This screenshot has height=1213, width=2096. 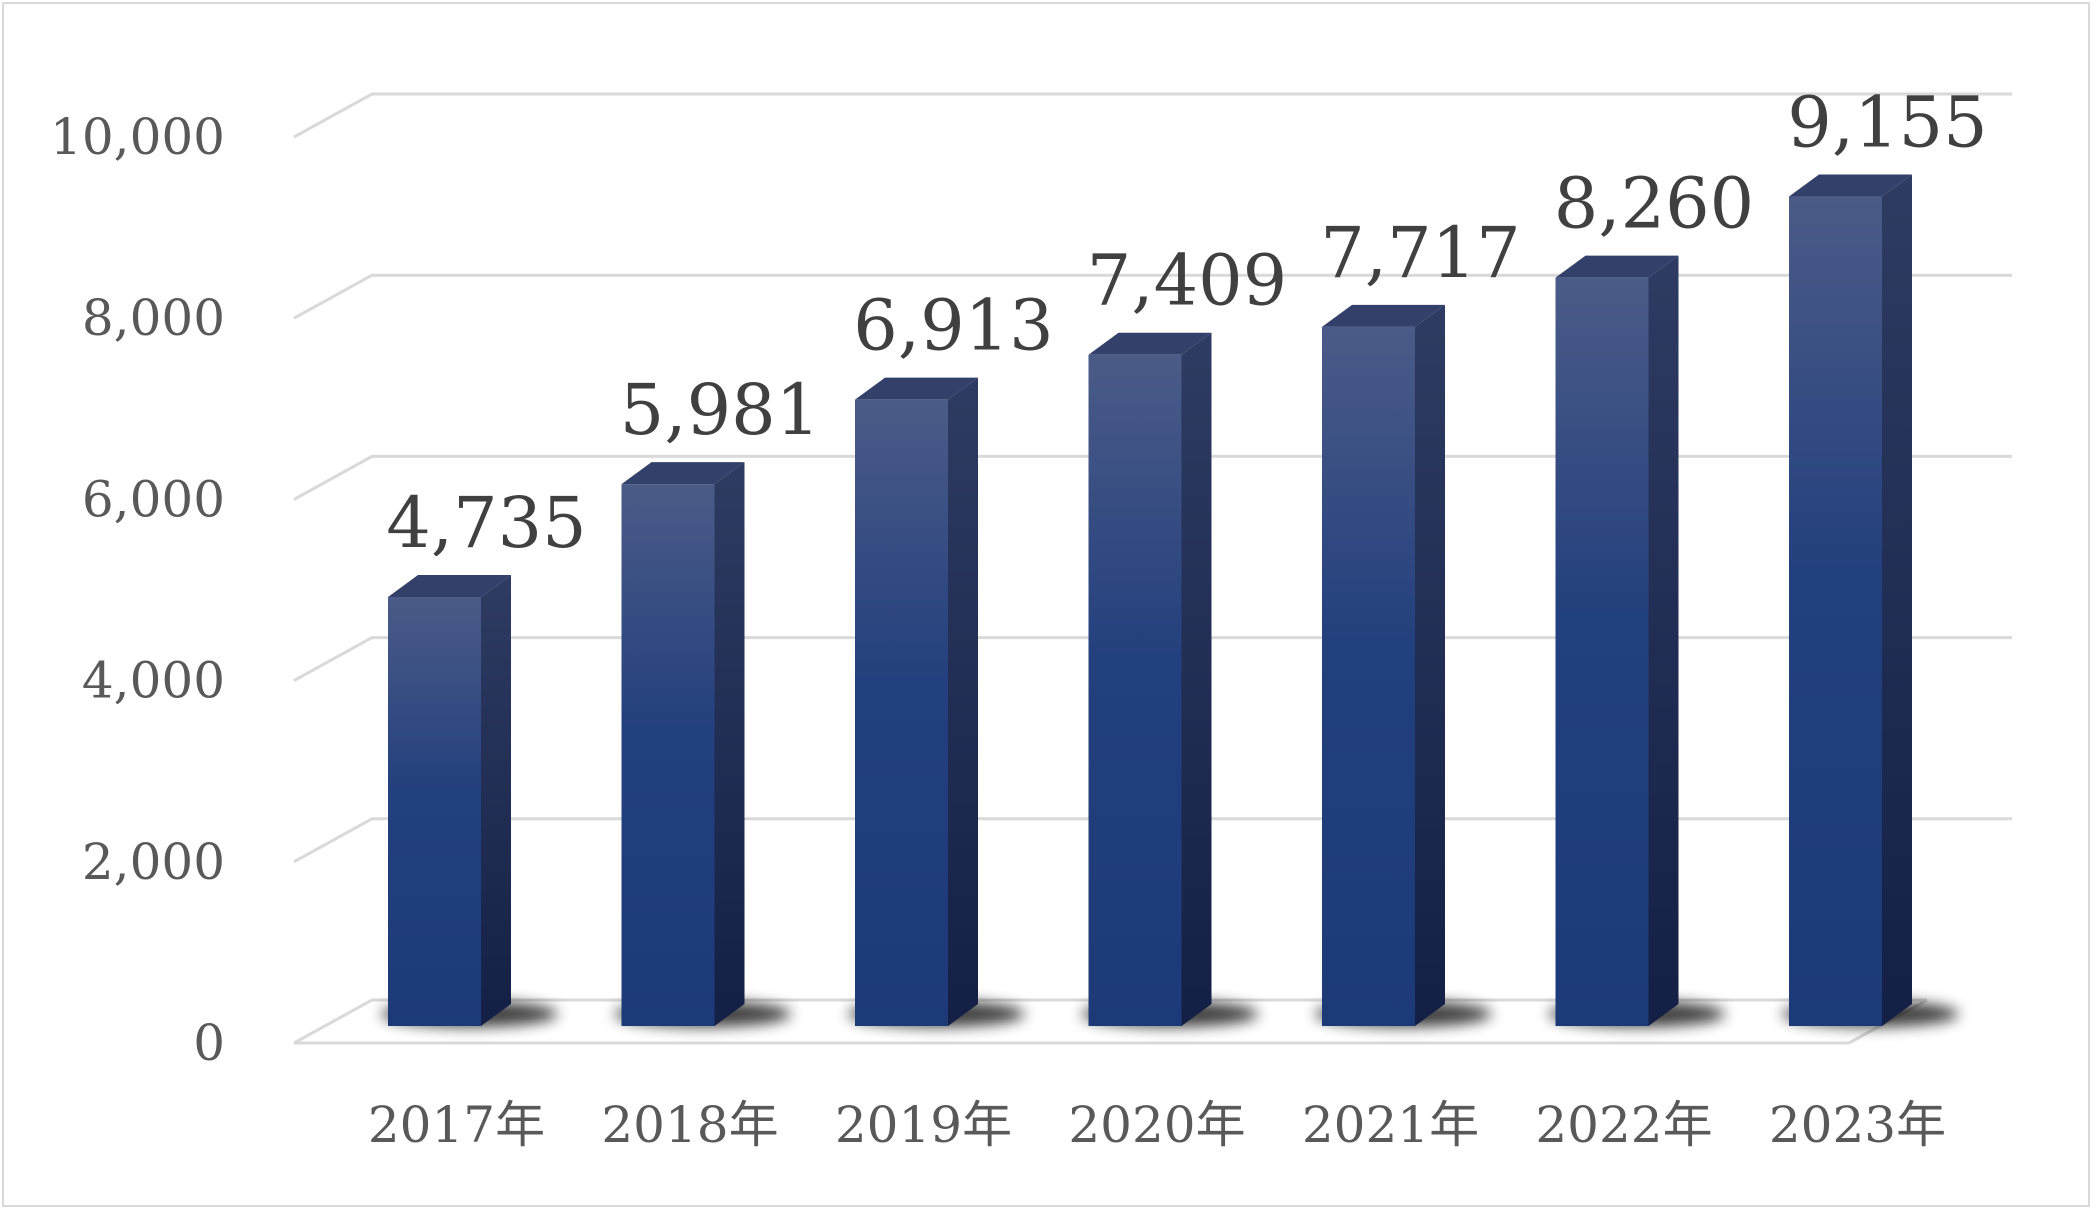 What do you see at coordinates (209, 1043) in the screenshot?
I see `y-tick-label: 0` at bounding box center [209, 1043].